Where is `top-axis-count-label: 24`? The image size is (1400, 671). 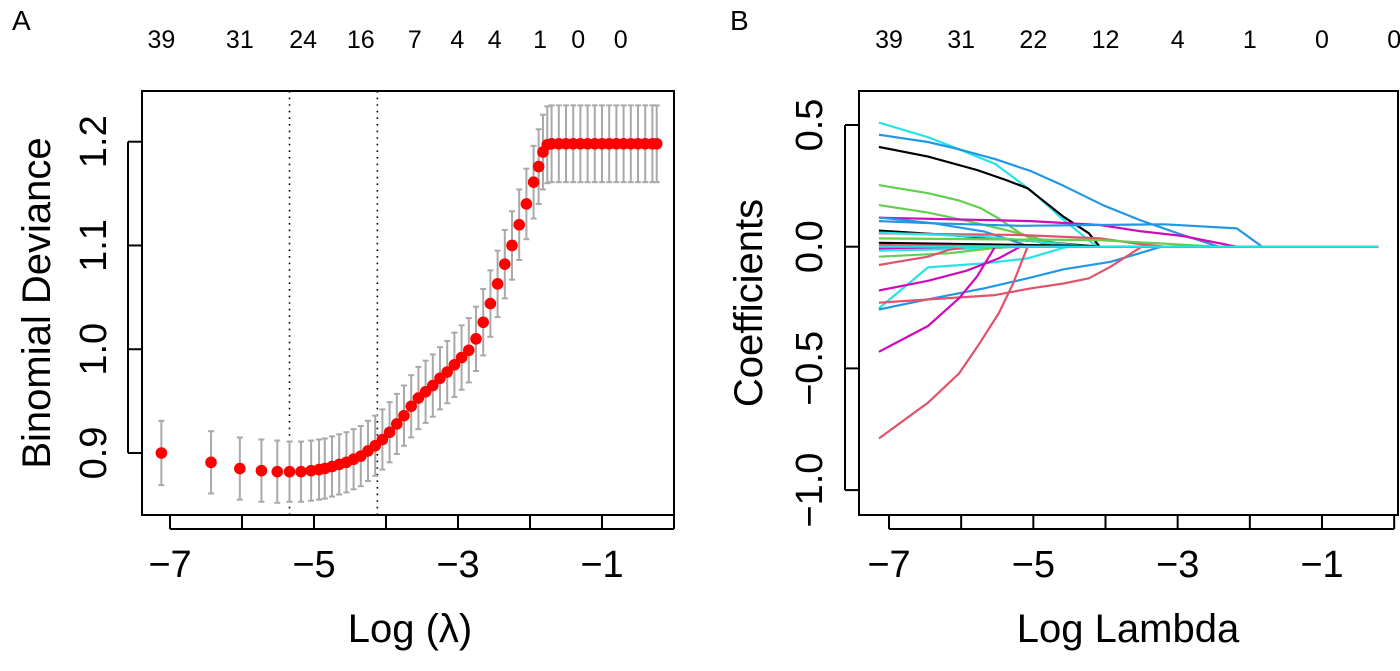
top-axis-count-label: 24 is located at coordinates (303, 40).